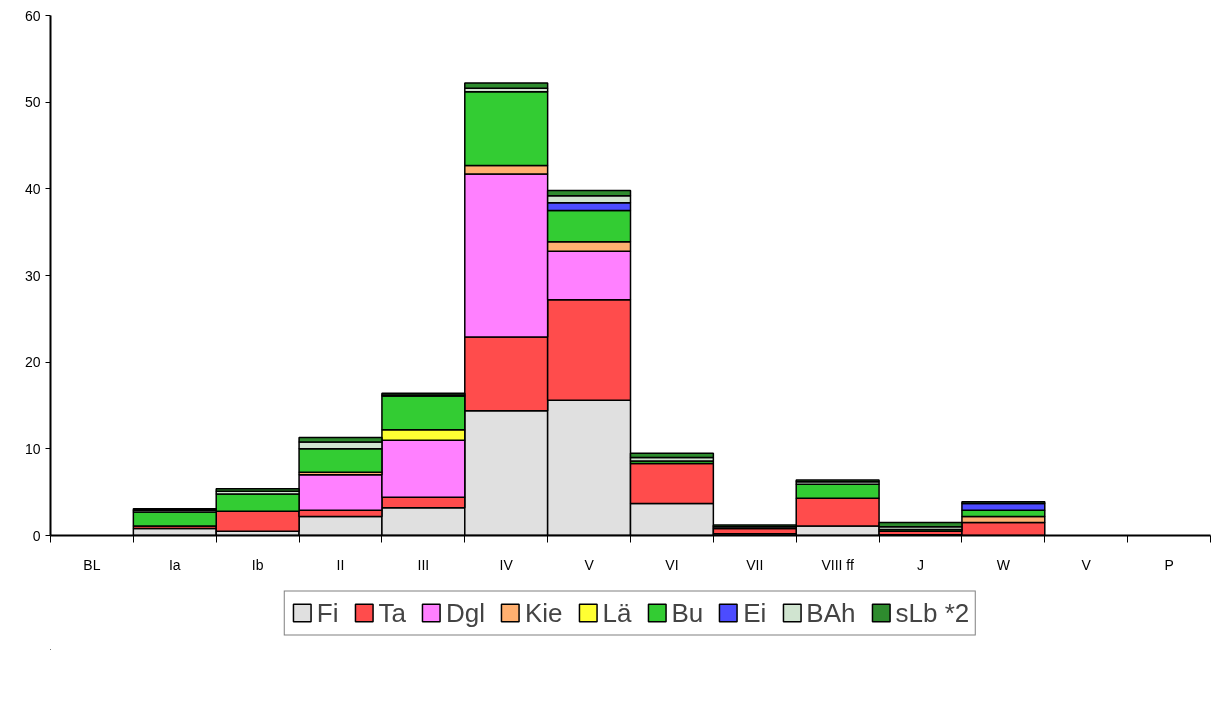 The image size is (1219, 707). Describe the element at coordinates (36, 535) in the screenshot. I see `y-tick-label: 0` at that location.